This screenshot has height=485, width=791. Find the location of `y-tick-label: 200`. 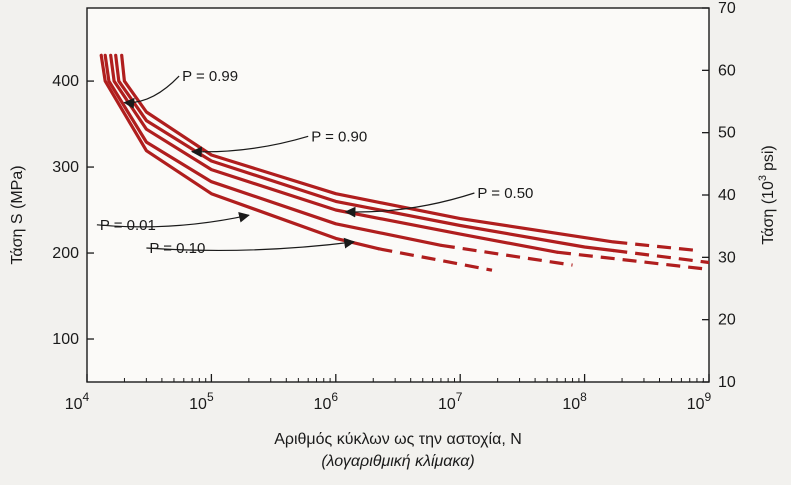

y-tick-label: 200 is located at coordinates (65, 253).